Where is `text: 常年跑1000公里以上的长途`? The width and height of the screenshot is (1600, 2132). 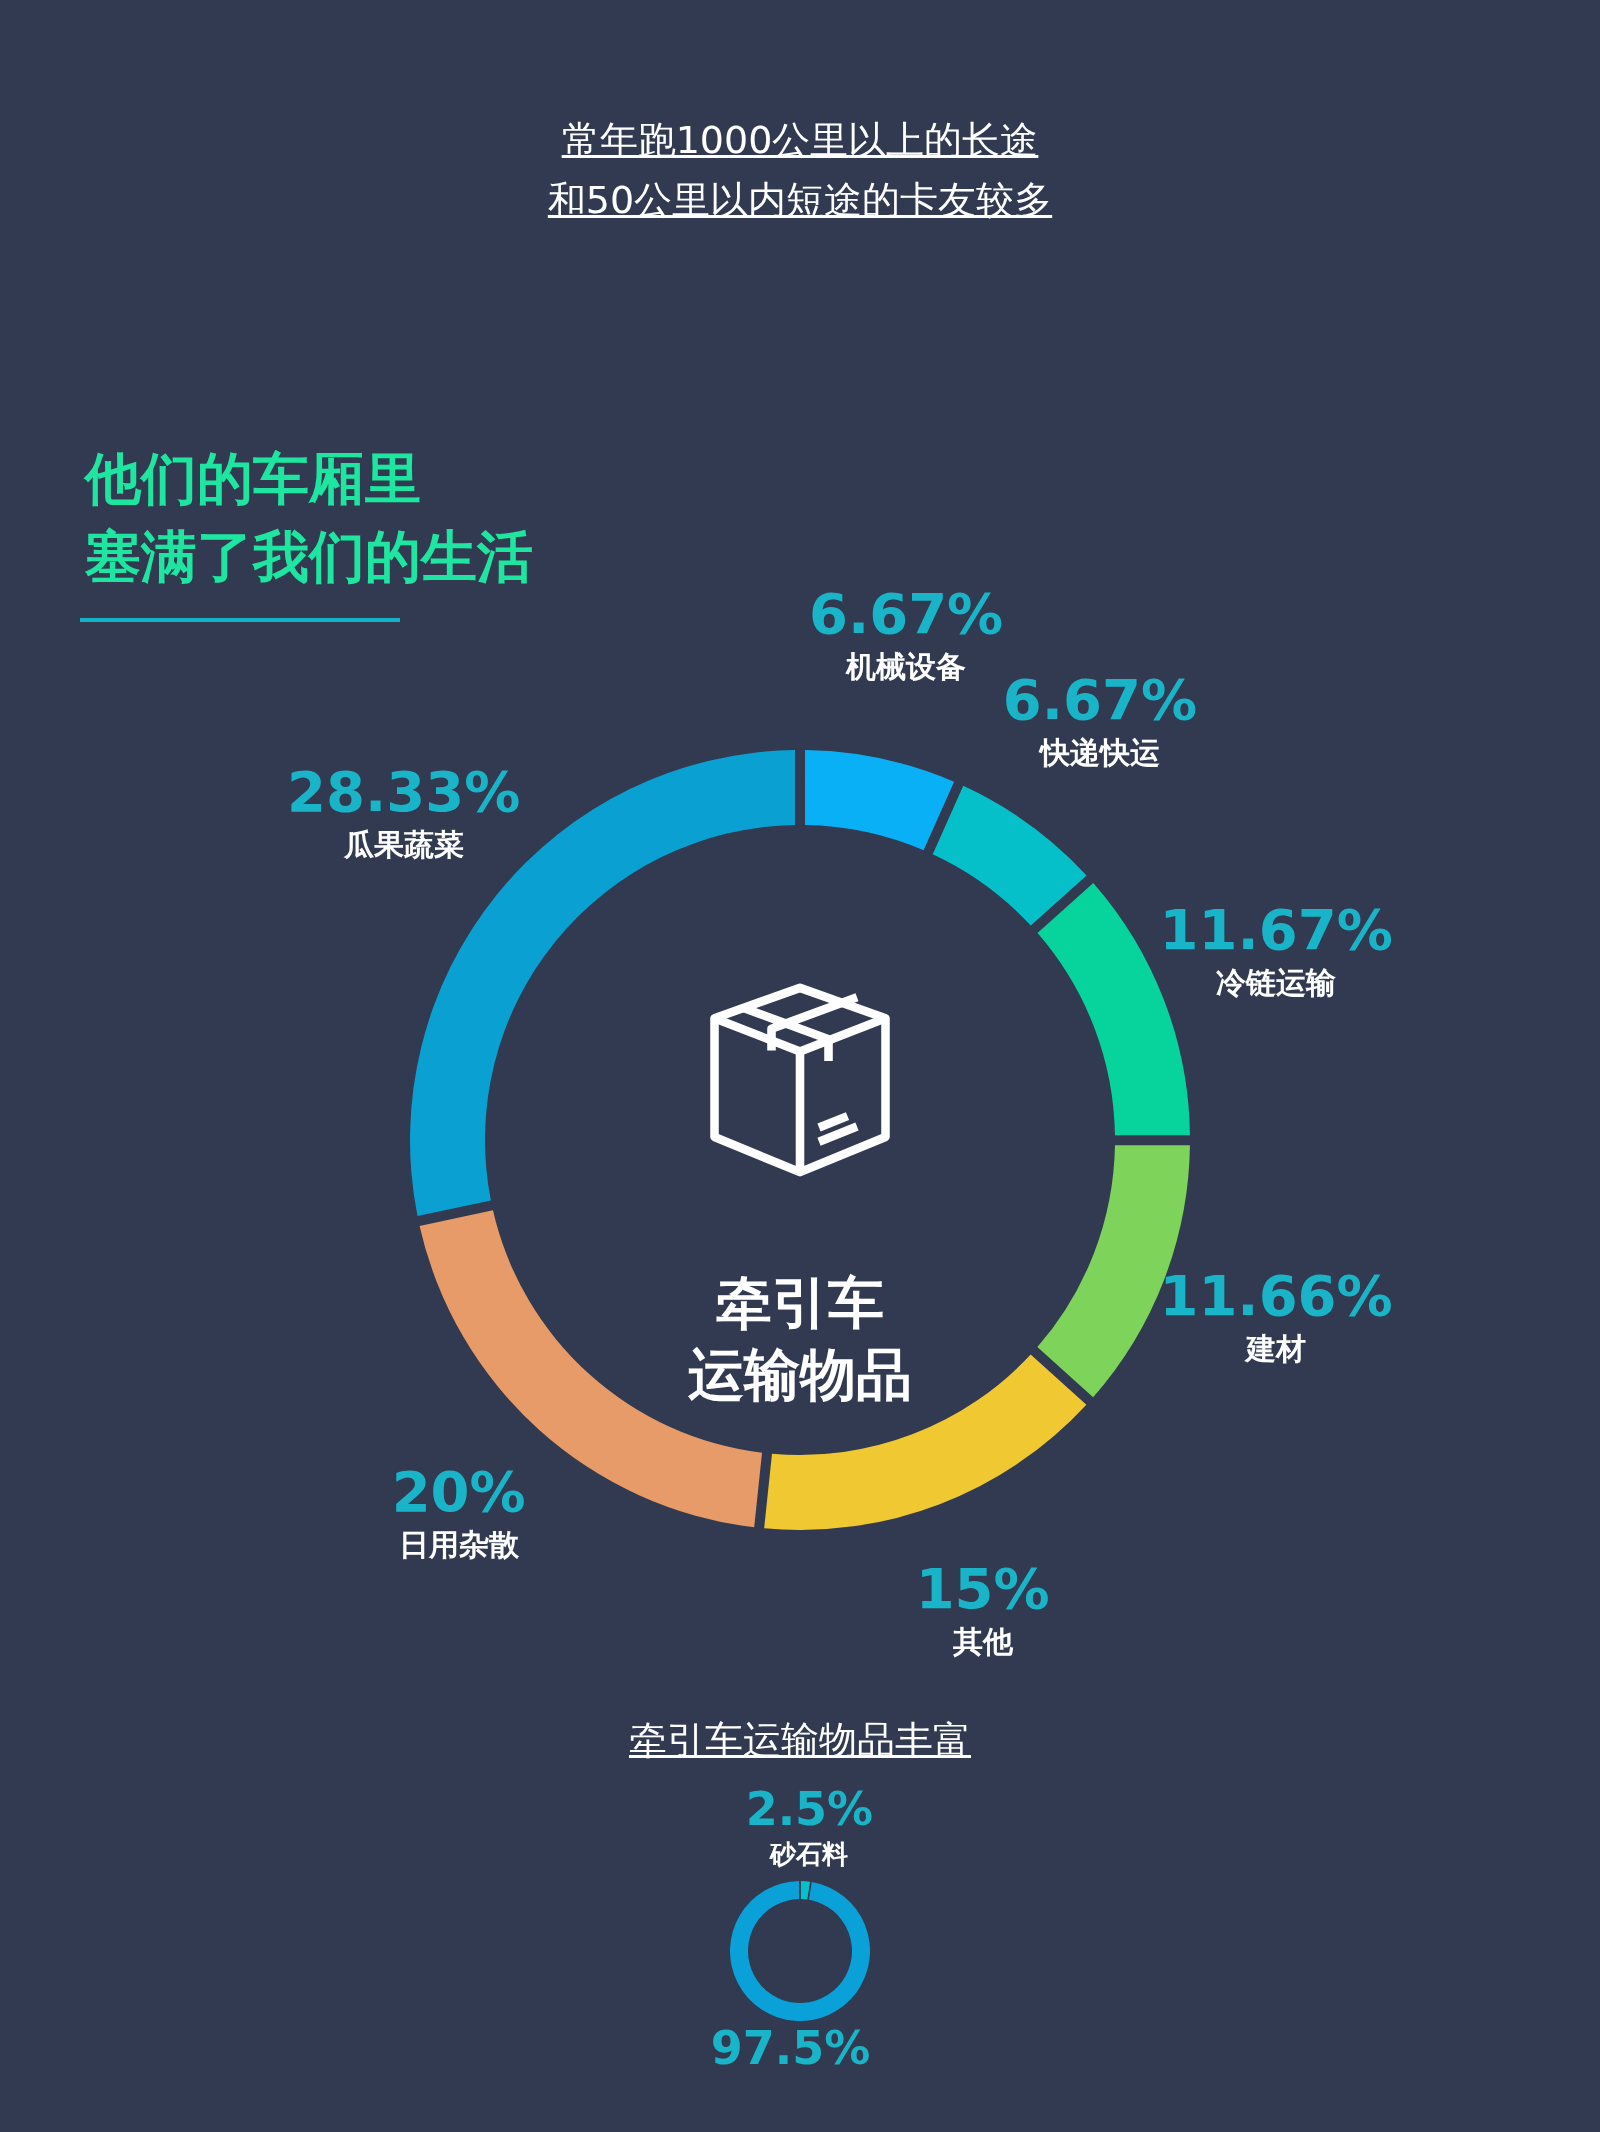 text: 常年跑1000公里以上的长途 is located at coordinates (800, 140).